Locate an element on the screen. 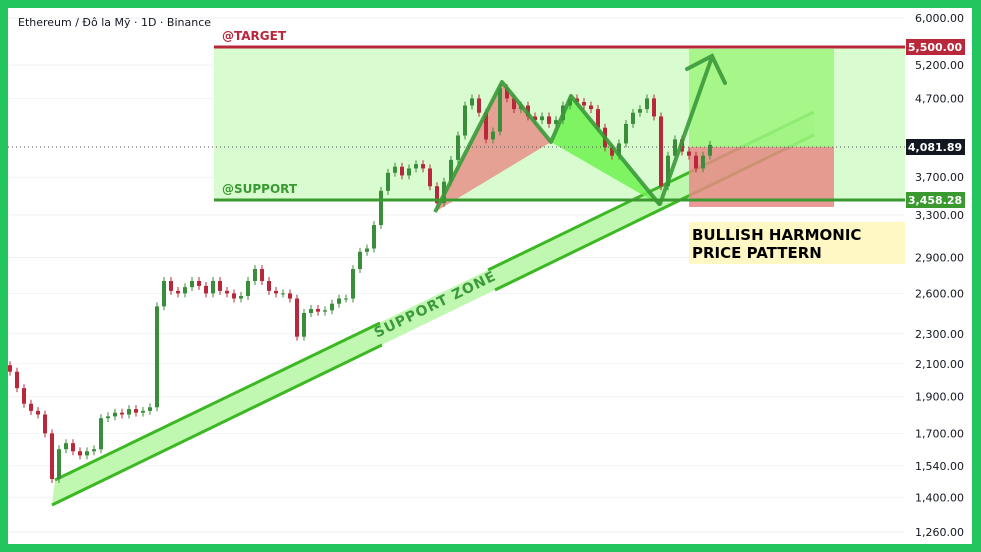 The width and height of the screenshot is (981, 552). bullish-arrow-icon is located at coordinates (692, 129).